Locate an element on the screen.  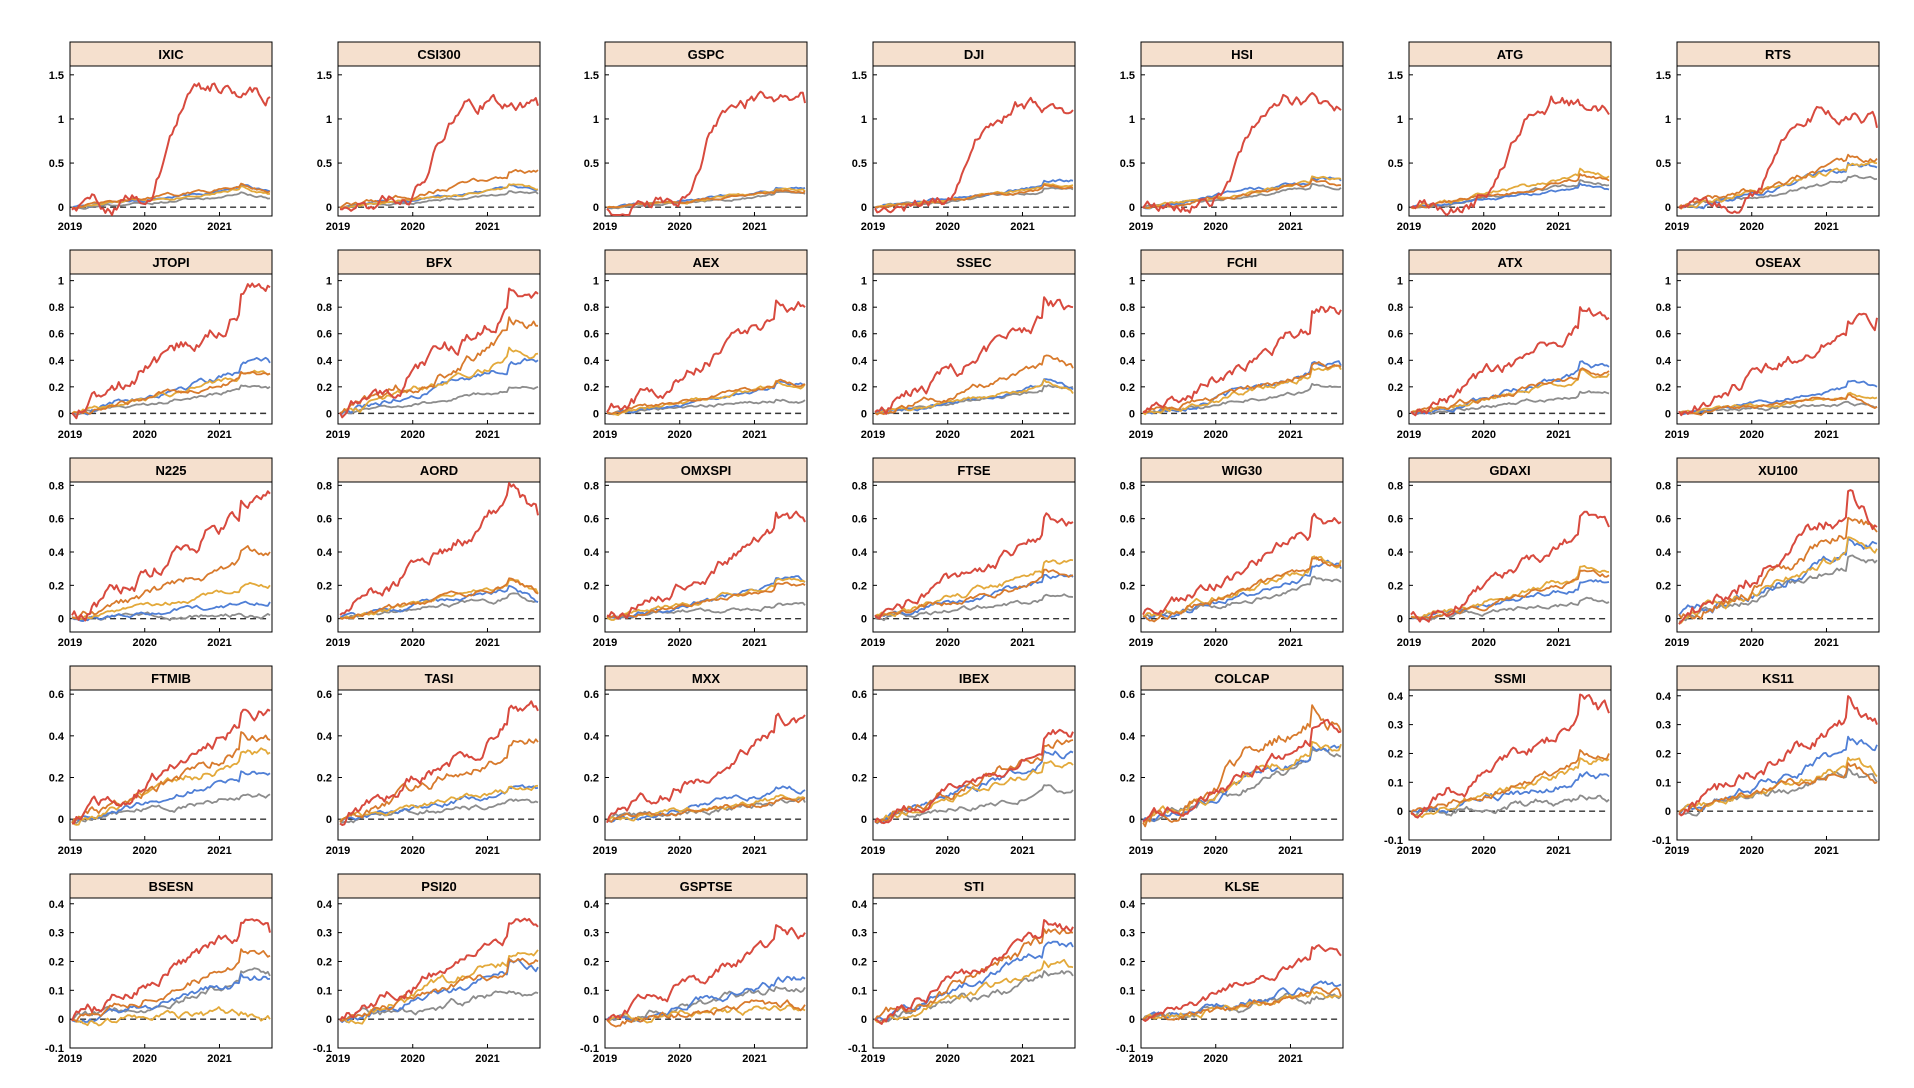
y-tick-label: 1 is located at coordinates (1668, 282).